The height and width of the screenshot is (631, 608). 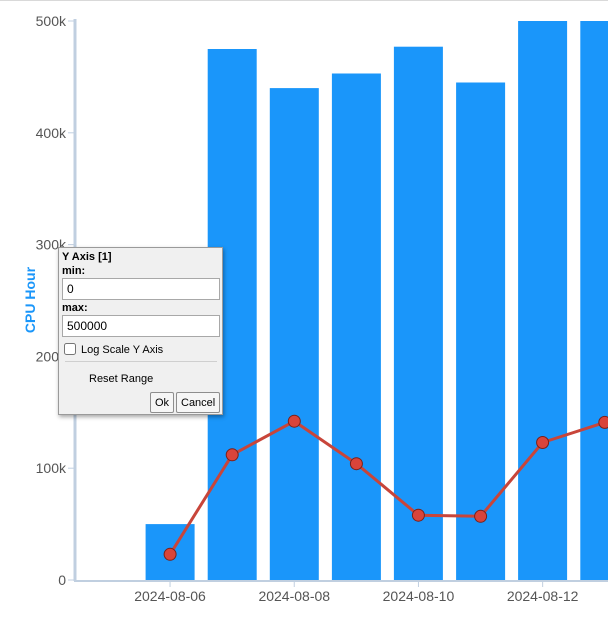 I want to click on dialog-separator, so click(x=141, y=361).